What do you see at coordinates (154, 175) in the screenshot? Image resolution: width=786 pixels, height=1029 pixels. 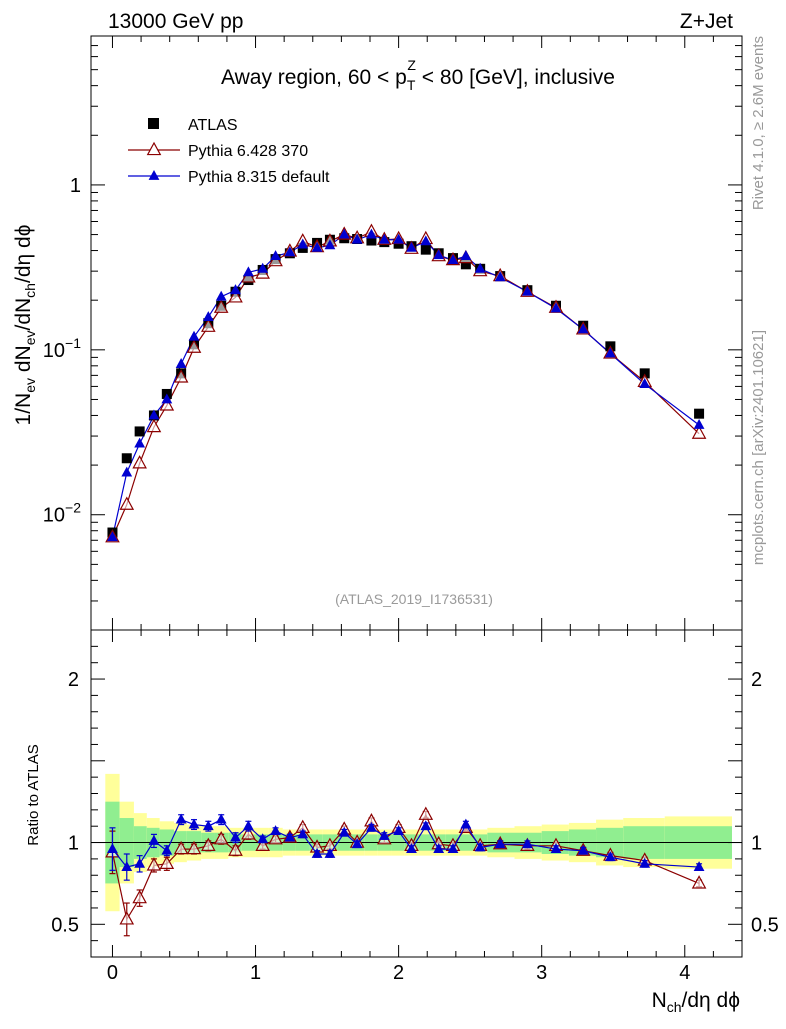 I see `legend-marker-triangle` at bounding box center [154, 175].